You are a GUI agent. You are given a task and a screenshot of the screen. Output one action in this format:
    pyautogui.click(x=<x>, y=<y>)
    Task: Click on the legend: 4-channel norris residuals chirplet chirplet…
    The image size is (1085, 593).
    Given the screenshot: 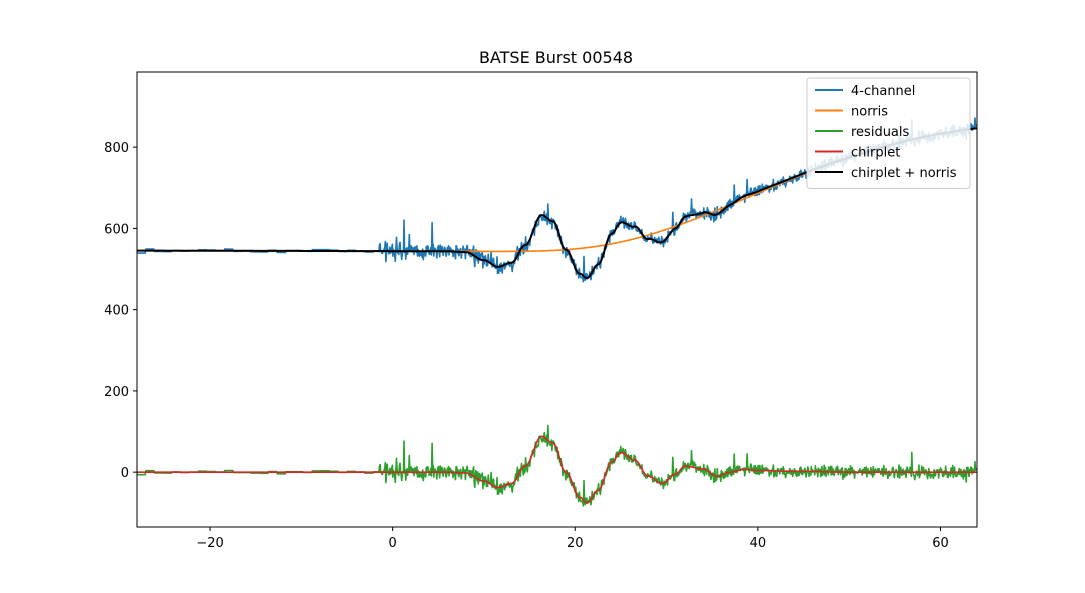 What is the action you would take?
    pyautogui.click(x=888, y=133)
    